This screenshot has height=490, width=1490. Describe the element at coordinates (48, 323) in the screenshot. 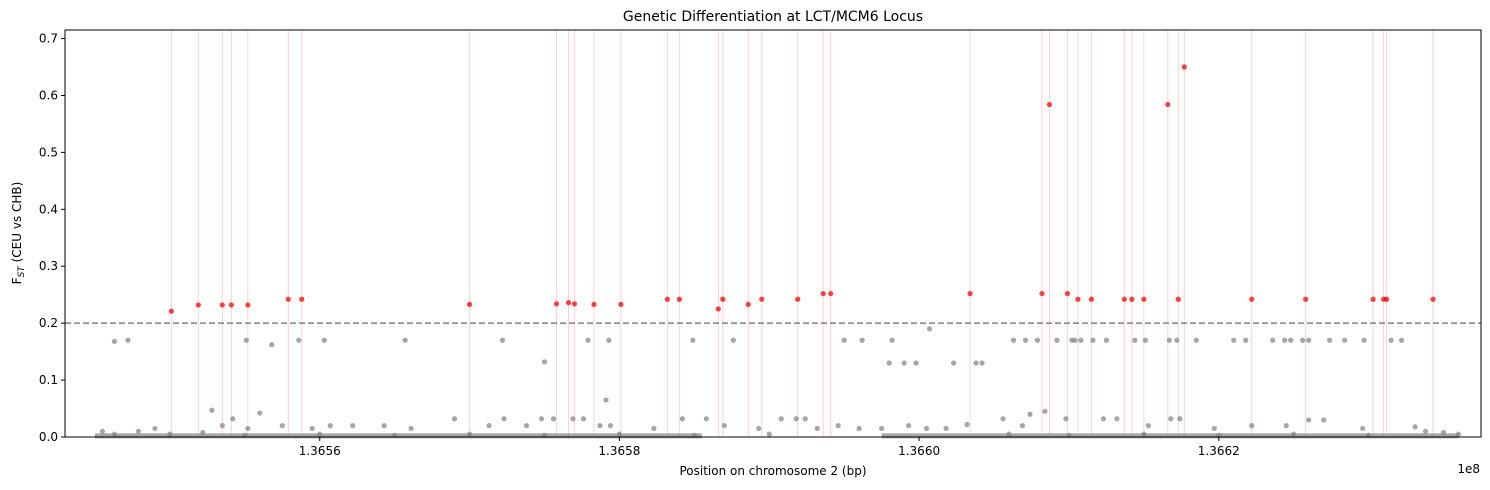

I see `y-tick-label: 0.2` at that location.